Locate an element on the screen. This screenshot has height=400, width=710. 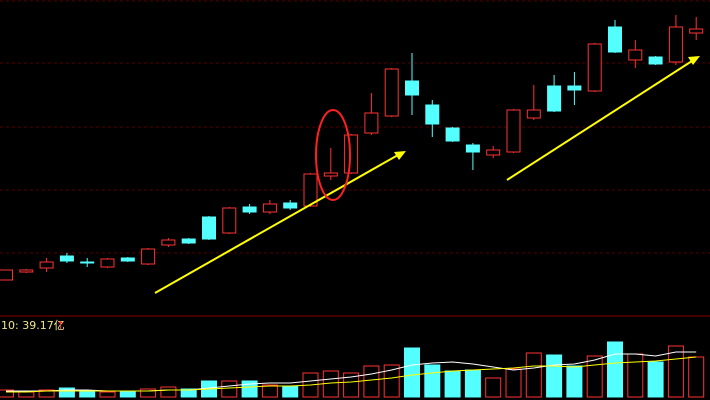
highlight-circle is located at coordinates (333, 155).